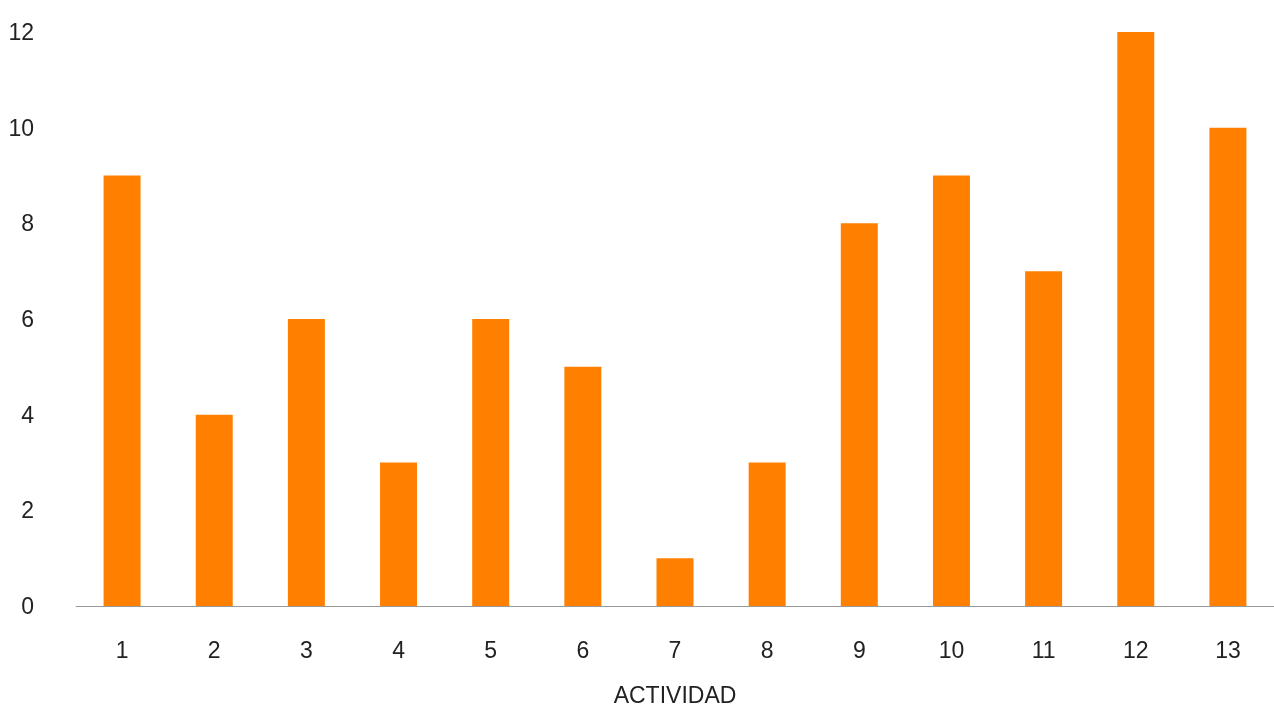 The image size is (1274, 711). Describe the element at coordinates (1043, 649) in the screenshot. I see `x-tick-label: 11` at that location.